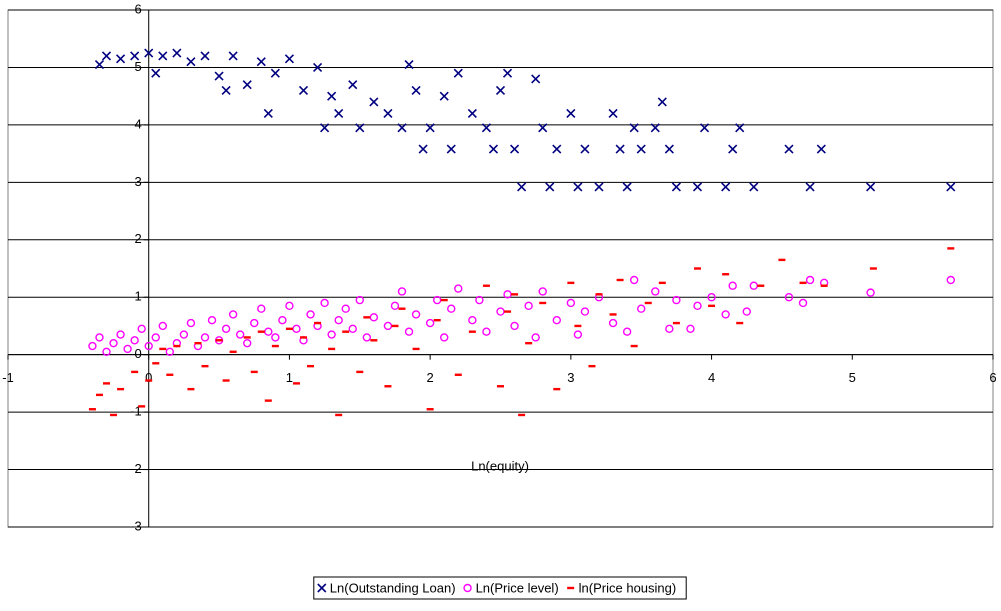  Describe the element at coordinates (137, 181) in the screenshot. I see `y-tick-label: 3` at that location.